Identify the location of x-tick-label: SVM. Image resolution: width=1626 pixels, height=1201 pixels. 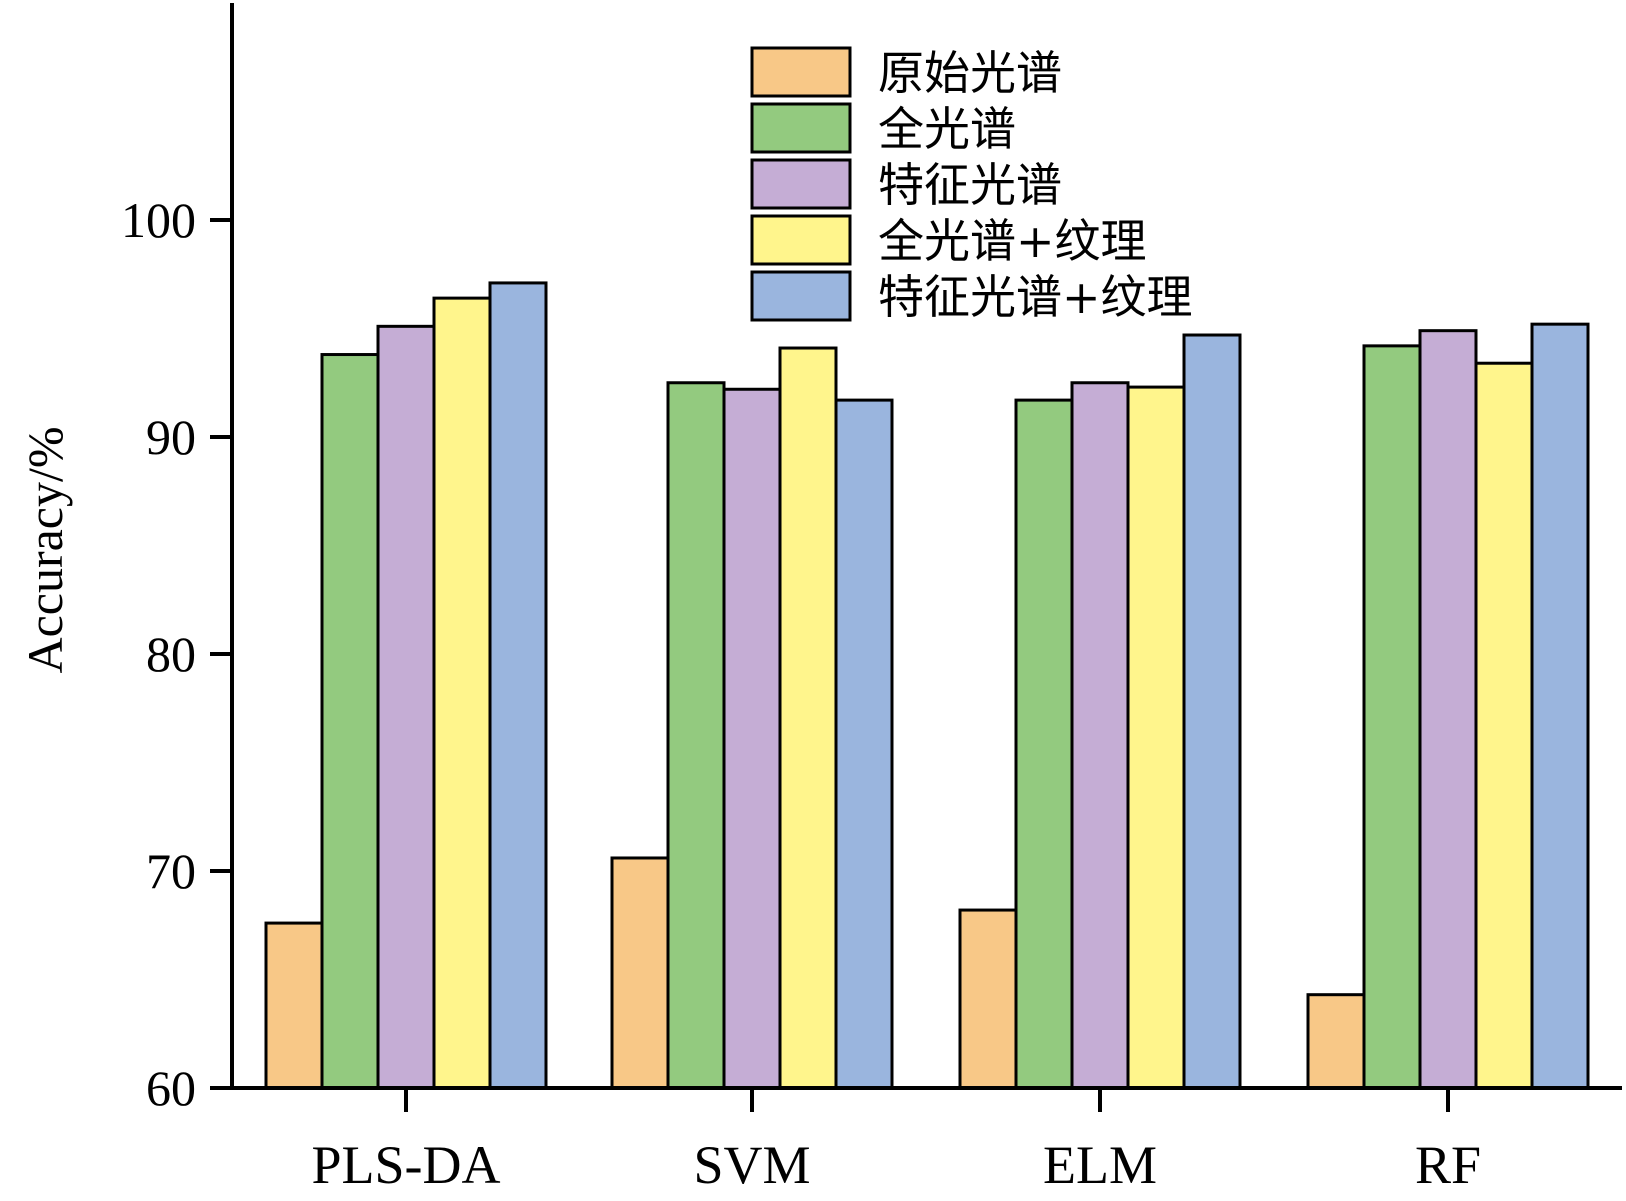
(751, 1165).